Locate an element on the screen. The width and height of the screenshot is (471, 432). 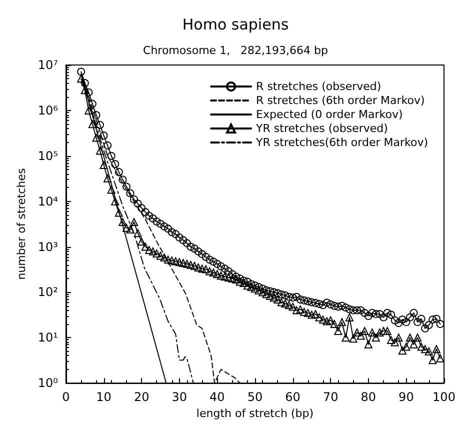
legend-label: Expected (0 order Markov) is located at coordinates (329, 114).